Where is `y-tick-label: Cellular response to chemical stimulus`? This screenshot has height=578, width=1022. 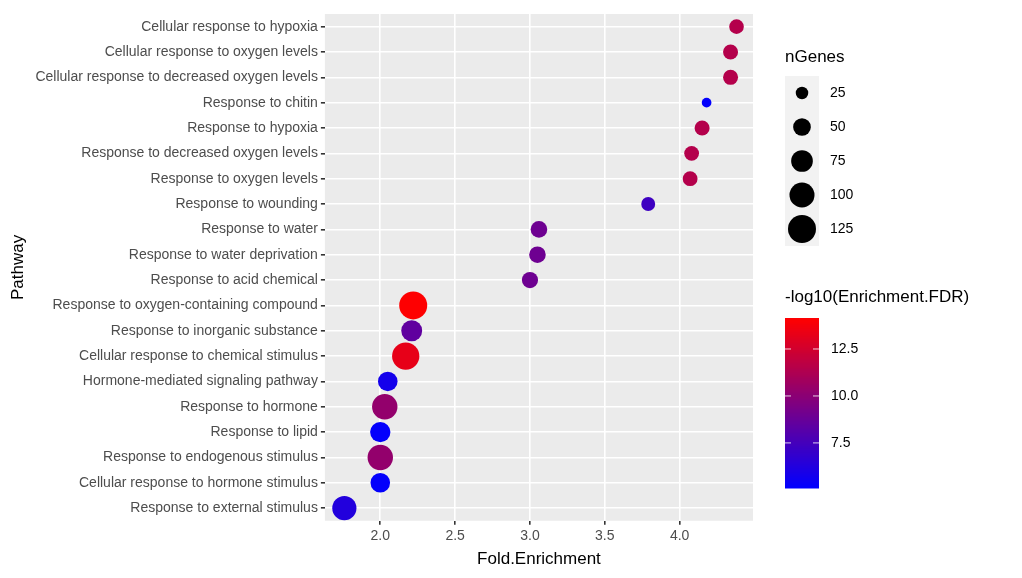
y-tick-label: Cellular response to chemical stimulus is located at coordinates (198, 354).